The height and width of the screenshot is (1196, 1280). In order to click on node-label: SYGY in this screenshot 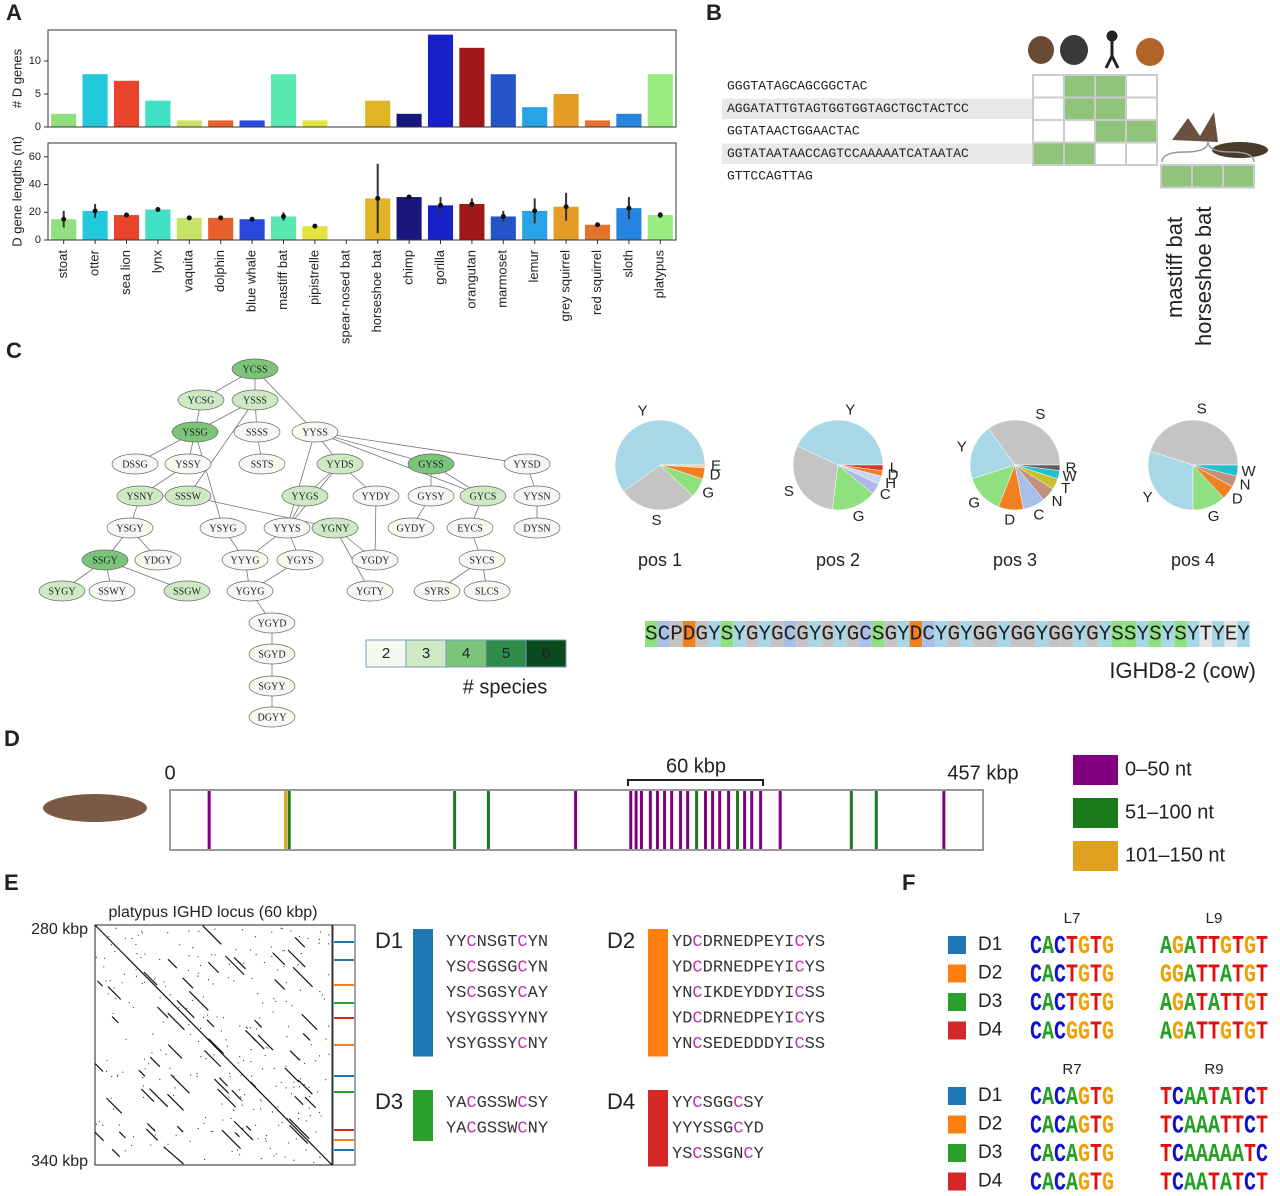, I will do `click(61, 591)`.